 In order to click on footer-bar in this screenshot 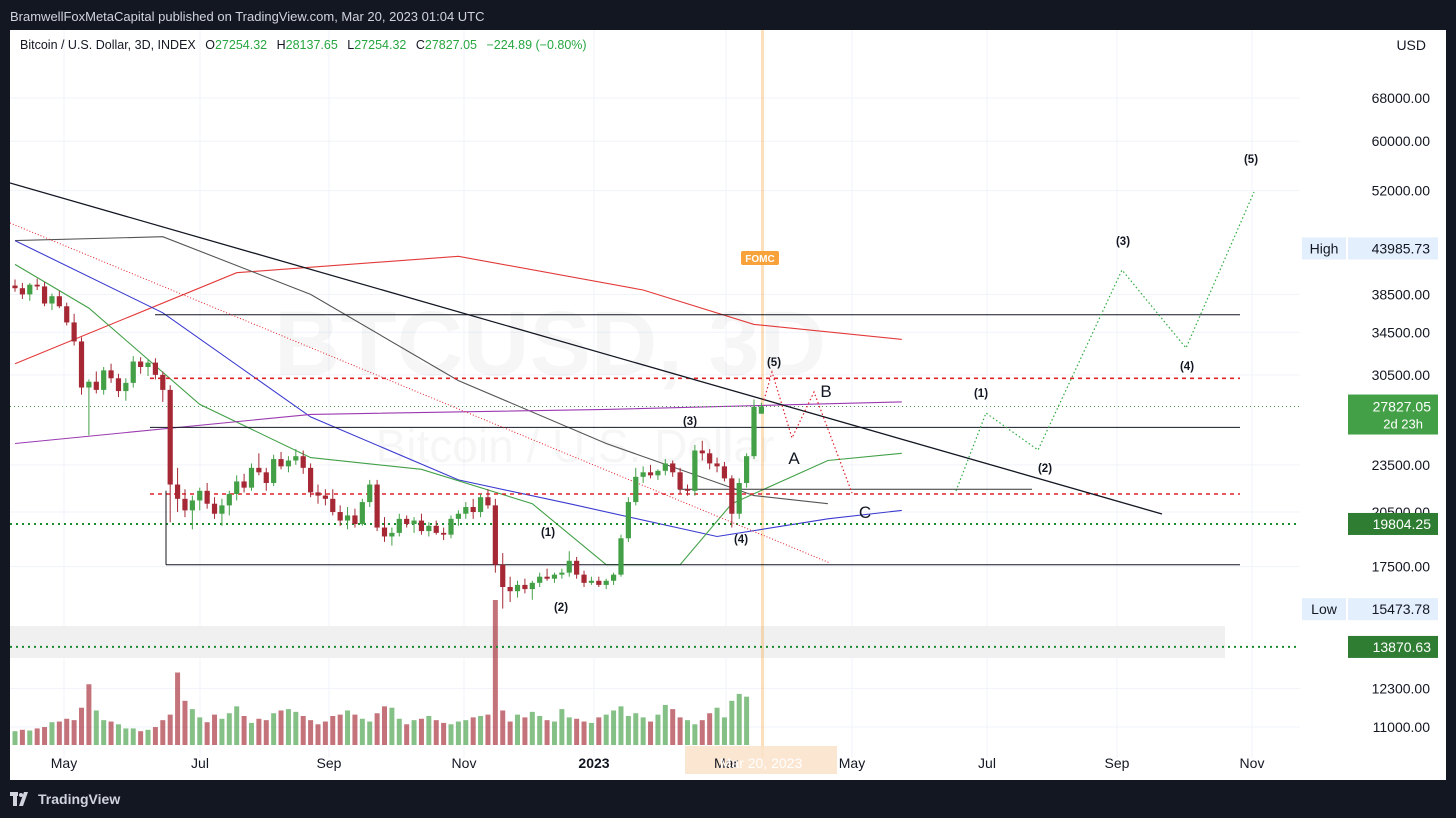, I will do `click(728, 799)`.